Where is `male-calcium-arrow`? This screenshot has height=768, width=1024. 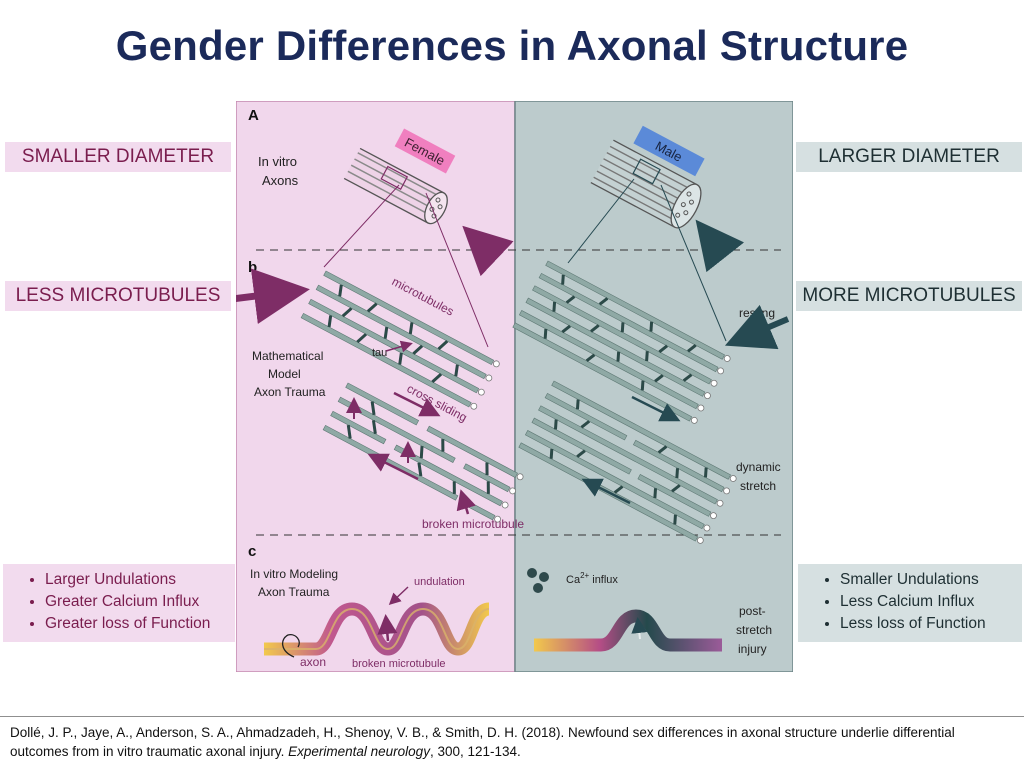
male-calcium-arrow is located at coordinates (639, 628).